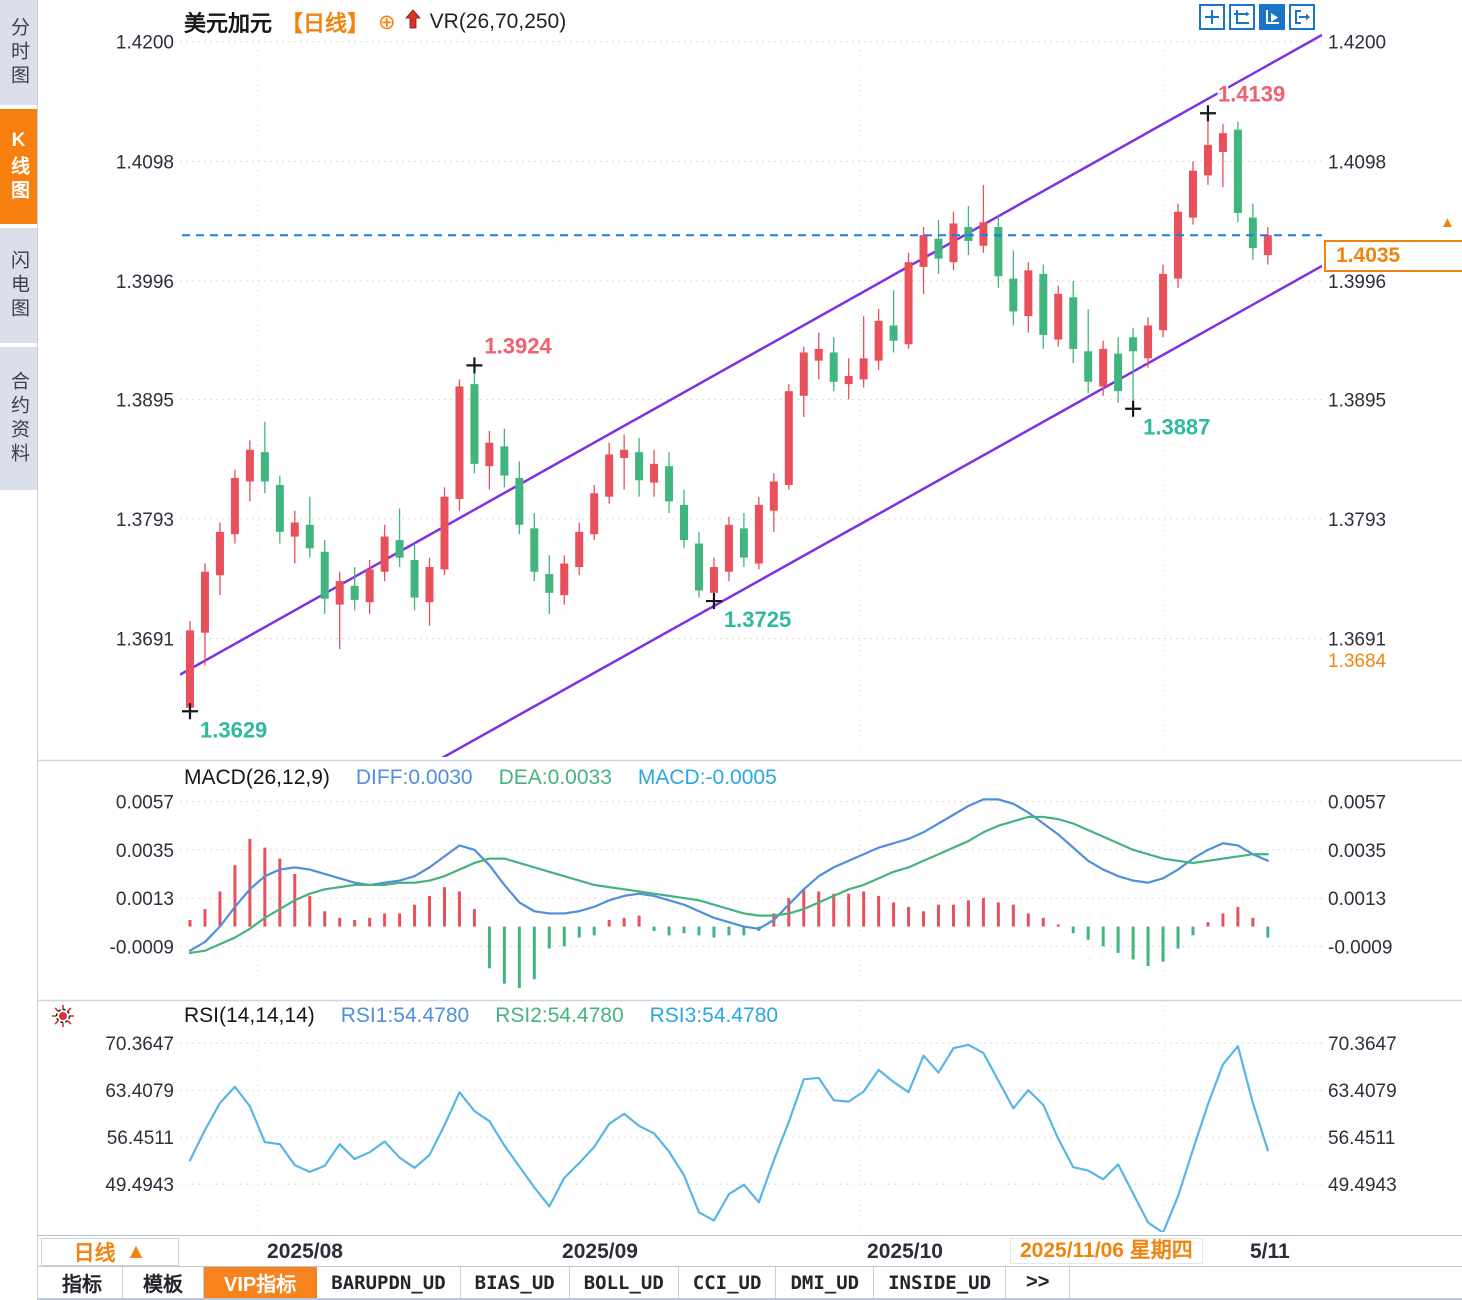  What do you see at coordinates (228, 23) in the screenshot?
I see `symbol-title: 美元加元` at bounding box center [228, 23].